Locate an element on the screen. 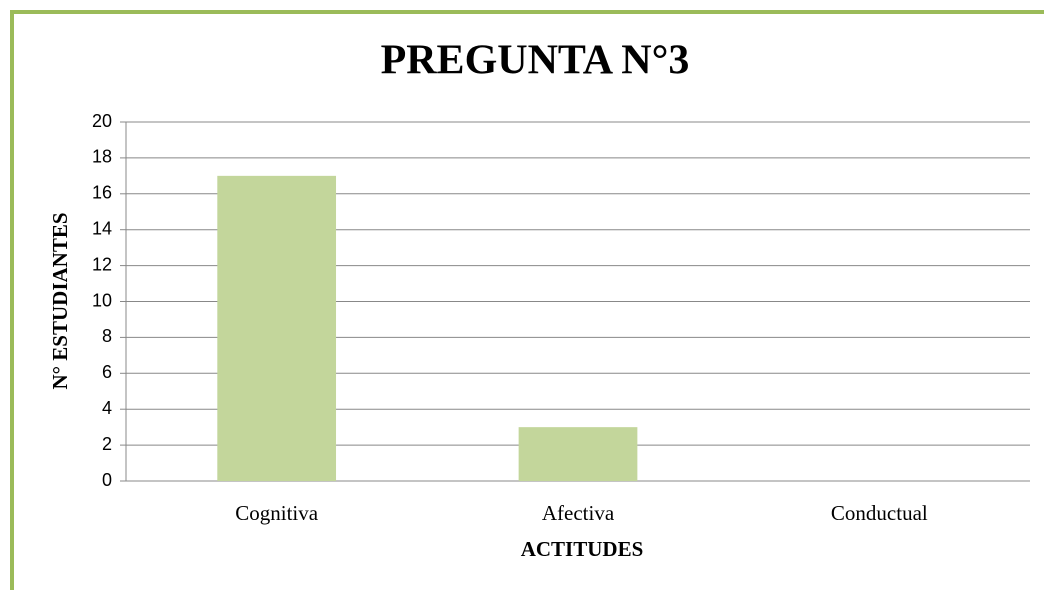 Image resolution: width=1044 pixels, height=590 pixels. y-tick-label: 8 is located at coordinates (107, 336).